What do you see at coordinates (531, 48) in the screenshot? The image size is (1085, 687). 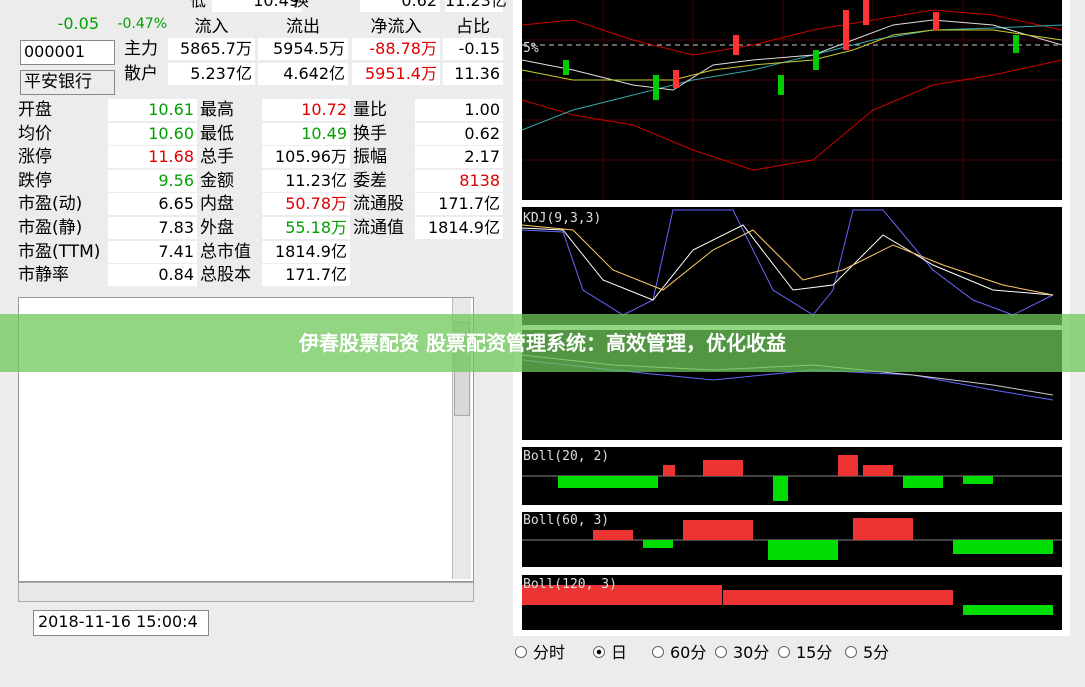 I see `main-label: 5%` at bounding box center [531, 48].